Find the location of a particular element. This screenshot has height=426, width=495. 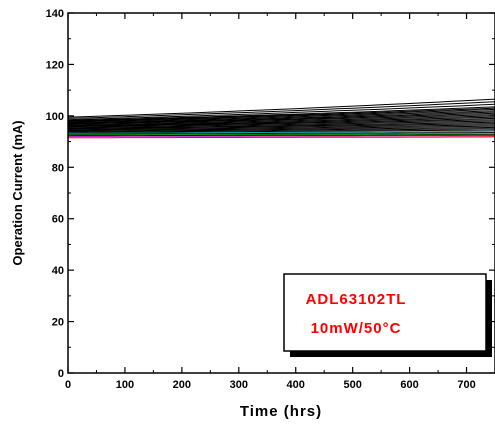

legend-model-label: ADL63102TL is located at coordinates (356, 299).